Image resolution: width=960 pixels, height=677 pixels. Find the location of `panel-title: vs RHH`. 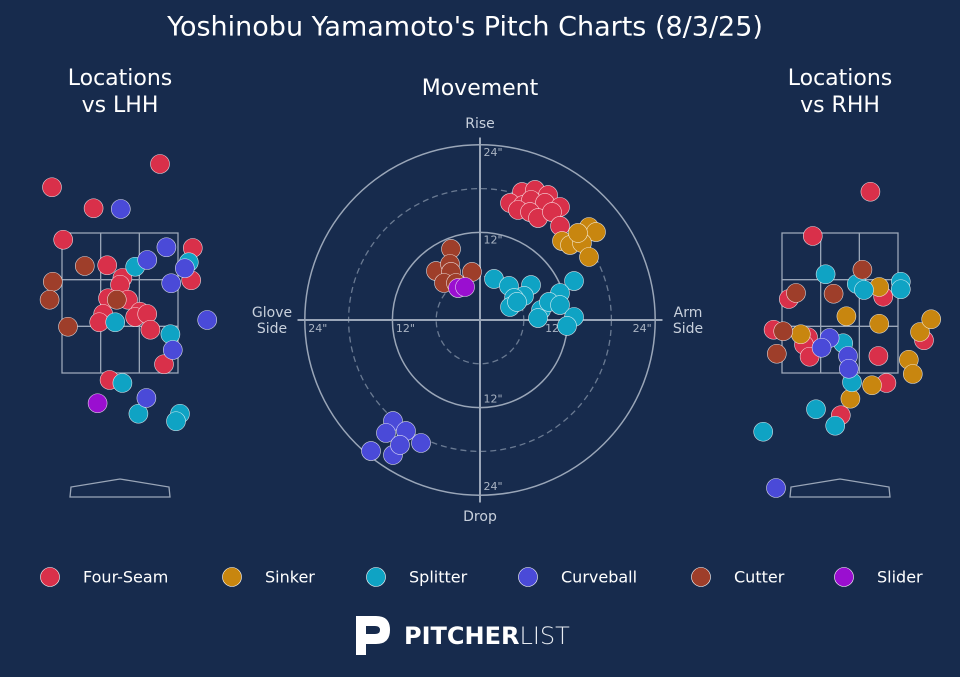

panel-title: vs RHH is located at coordinates (840, 105).